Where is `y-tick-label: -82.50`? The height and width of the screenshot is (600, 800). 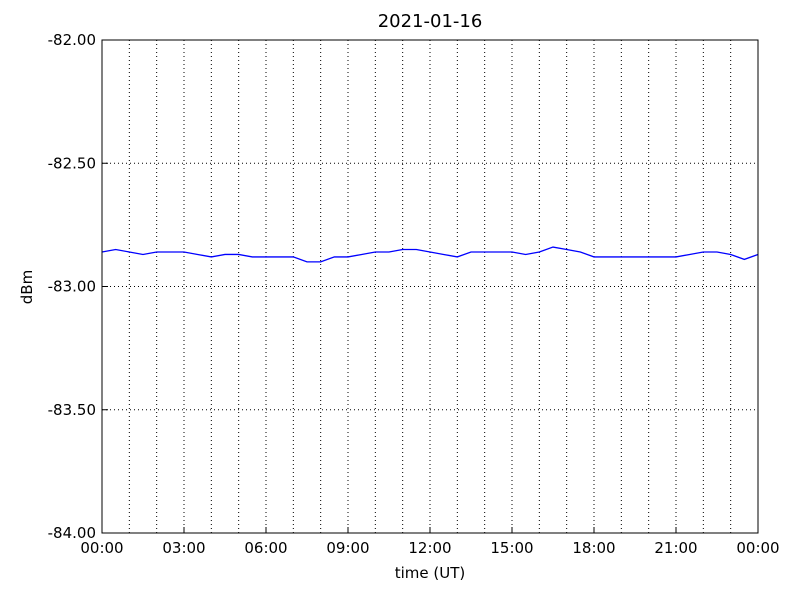 y-tick-label: -82.50 is located at coordinates (72, 163).